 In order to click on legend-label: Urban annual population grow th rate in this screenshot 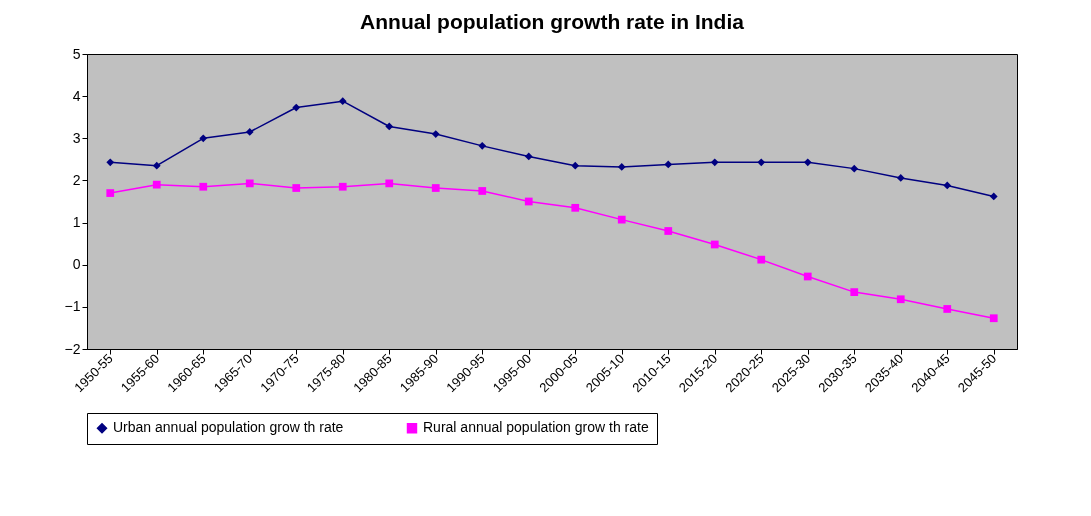, I will do `click(228, 427)`.